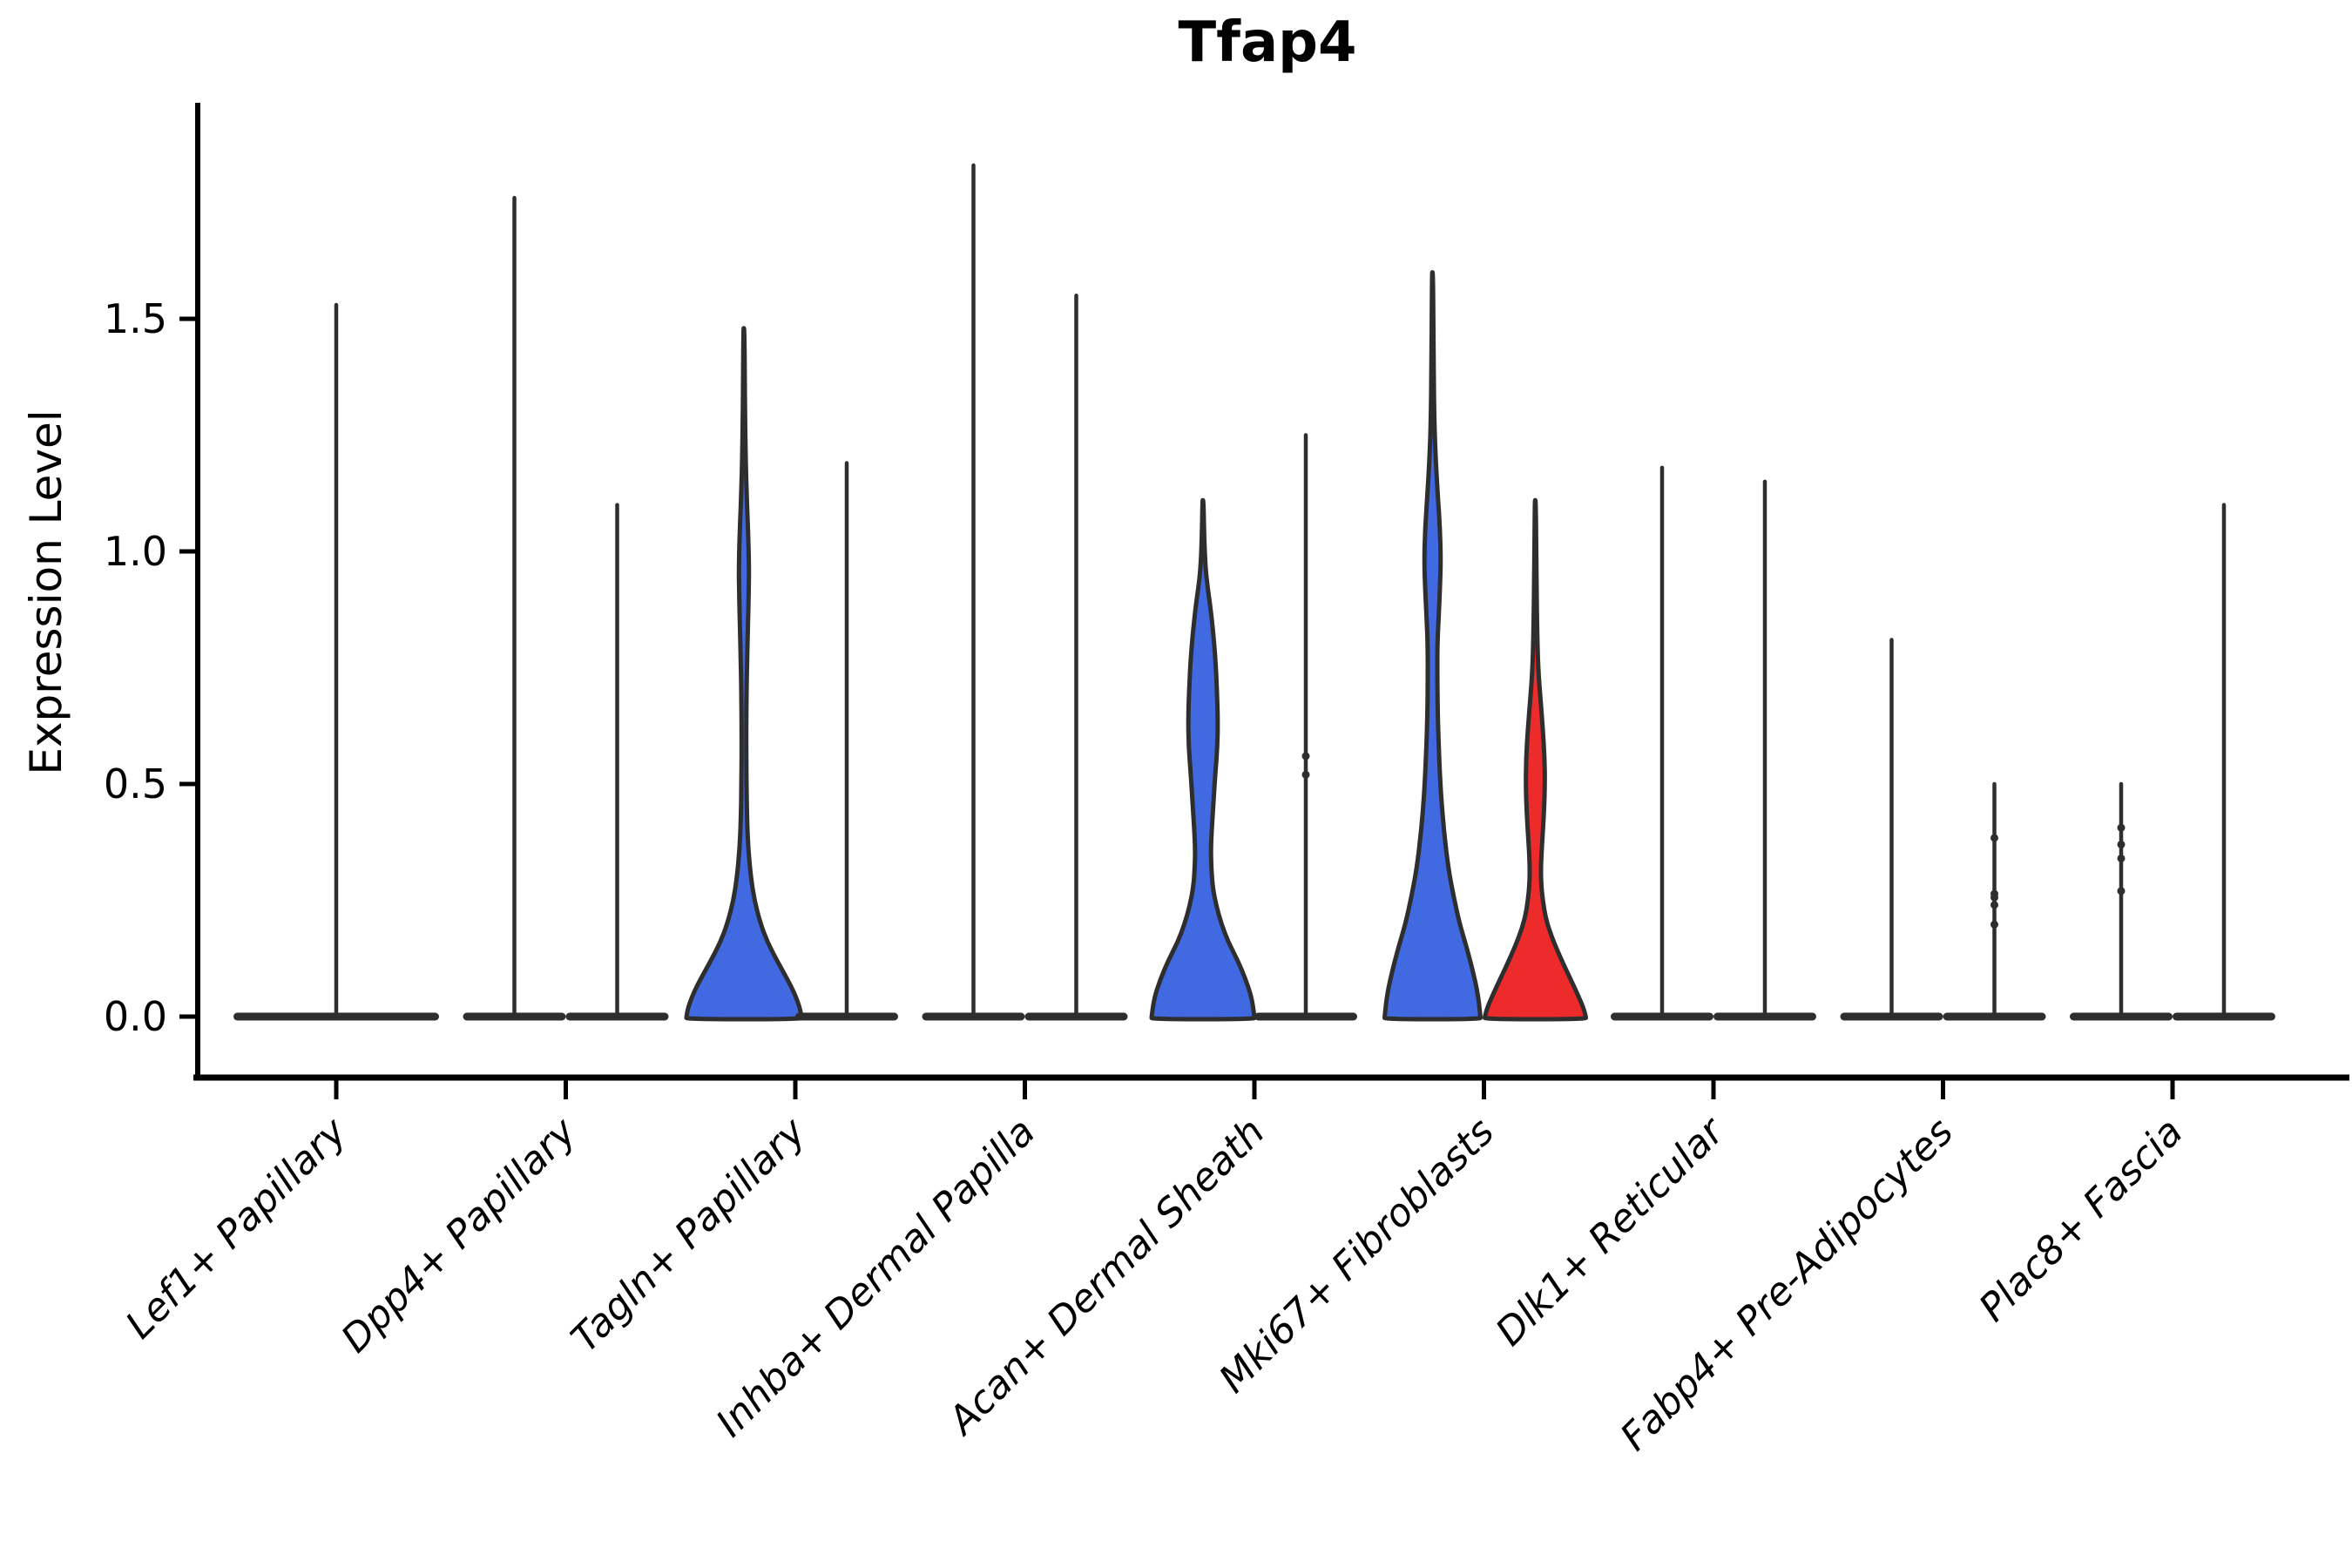 The width and height of the screenshot is (2352, 1568). Describe the element at coordinates (2121, 901) in the screenshot. I see `violin-plac8-fascia-left` at that location.